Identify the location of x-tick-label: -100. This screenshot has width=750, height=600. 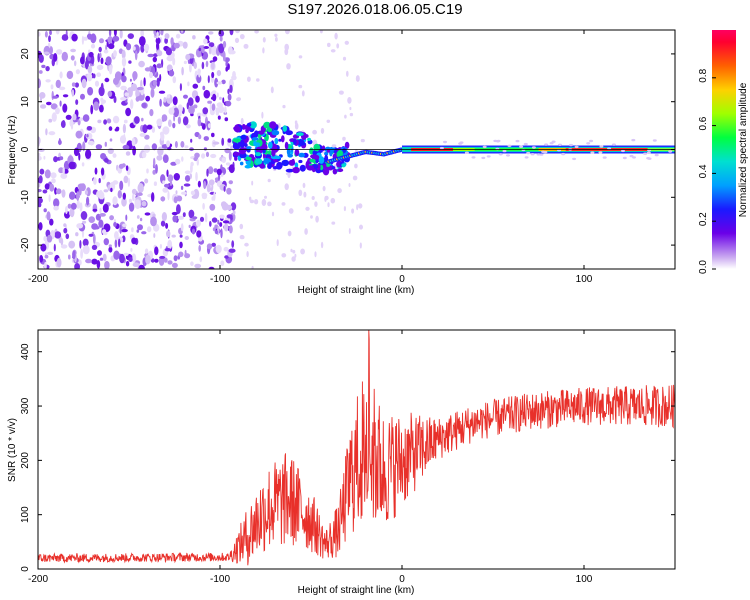
(220, 279).